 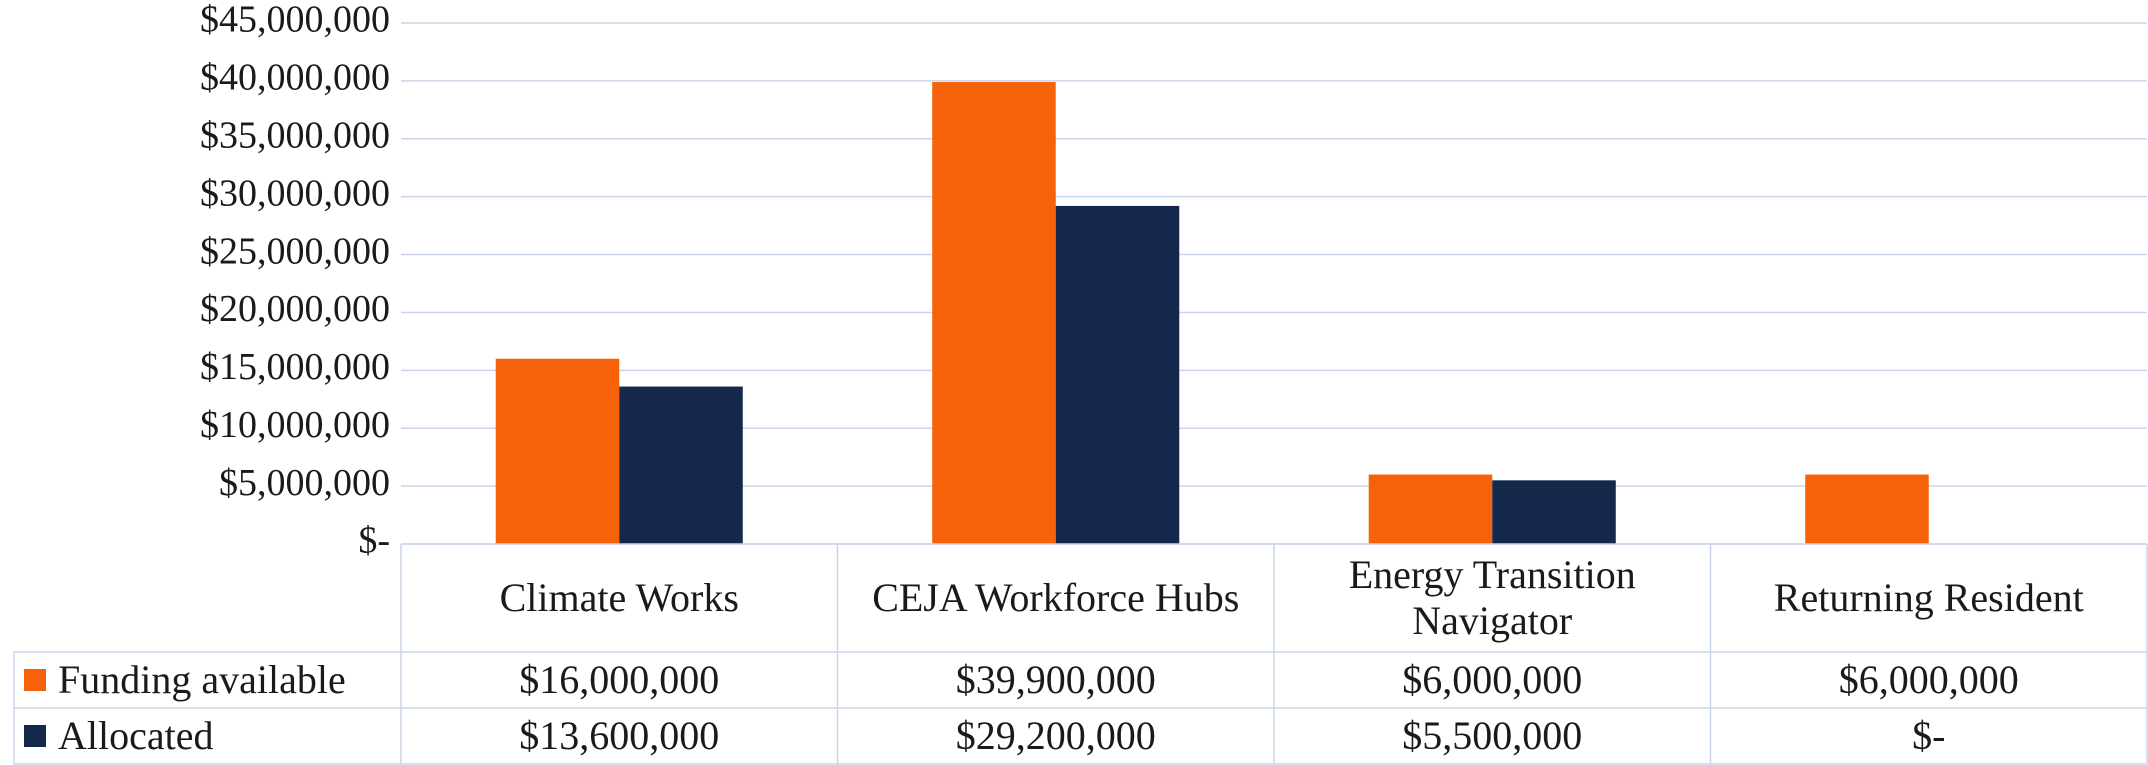 I want to click on category-label: Energy Transition Navigator, so click(x=1492, y=597).